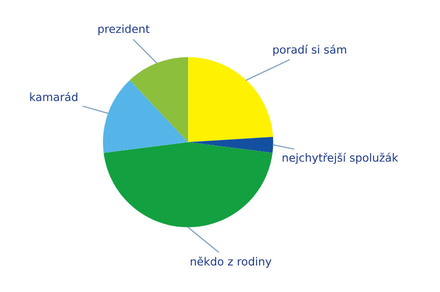  What do you see at coordinates (231, 262) in the screenshot?
I see `slice-label: někdo z rodiny` at bounding box center [231, 262].